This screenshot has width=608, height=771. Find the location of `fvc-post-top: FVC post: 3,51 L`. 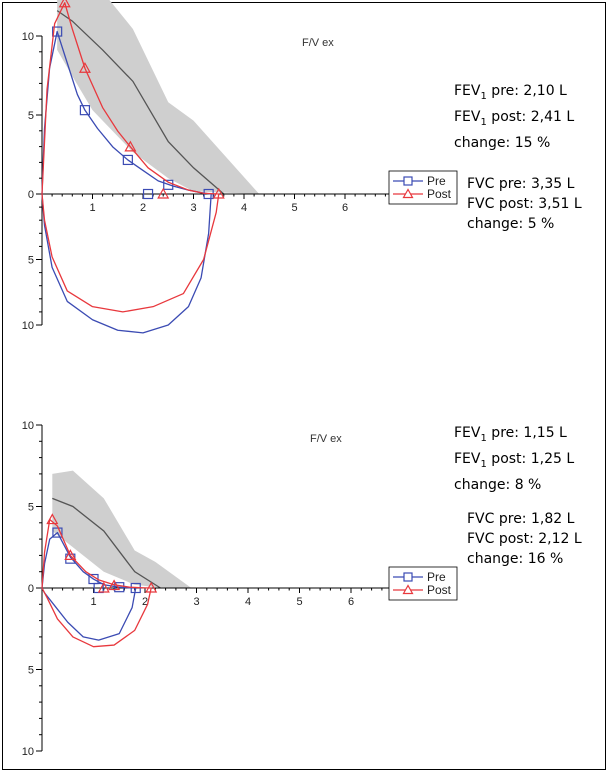

fvc-post-top: FVC post: 3,51 L is located at coordinates (524, 204).